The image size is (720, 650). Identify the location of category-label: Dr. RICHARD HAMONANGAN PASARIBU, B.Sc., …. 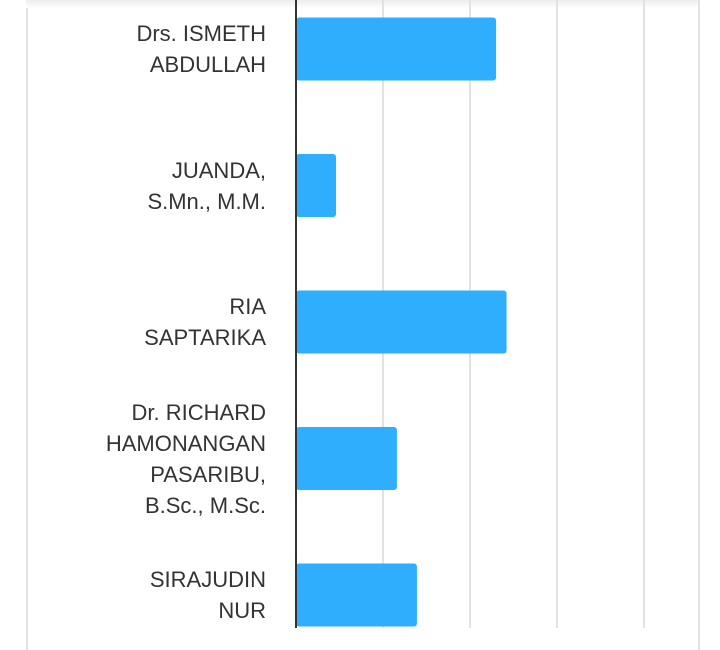
(185, 458).